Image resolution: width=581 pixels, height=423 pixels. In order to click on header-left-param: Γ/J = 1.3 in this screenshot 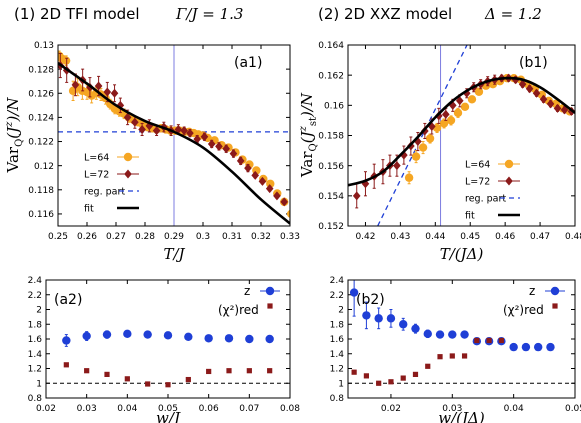, I will do `click(209, 14)`.